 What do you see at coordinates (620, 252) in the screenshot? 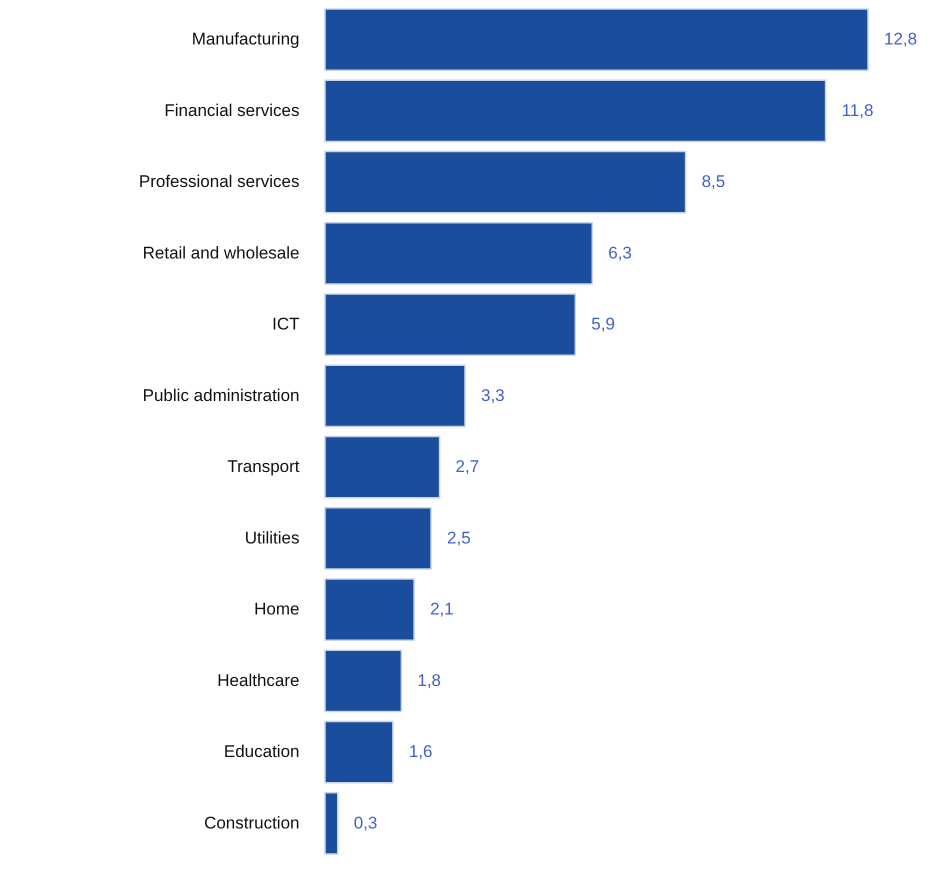
I see `data-label: 6,3` at bounding box center [620, 252].